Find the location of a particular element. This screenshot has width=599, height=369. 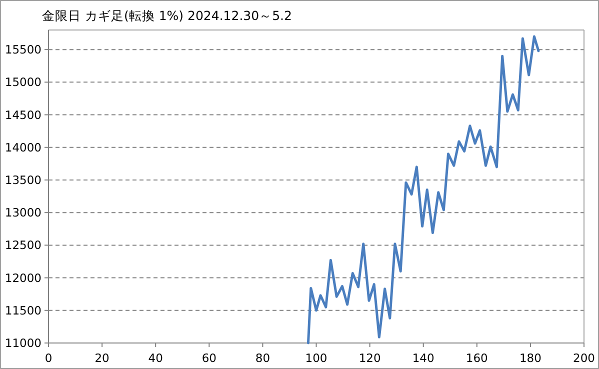

chart-title: 金限日 カギ足(転換 1%) 2024.12.30～5.2 is located at coordinates (167, 15).